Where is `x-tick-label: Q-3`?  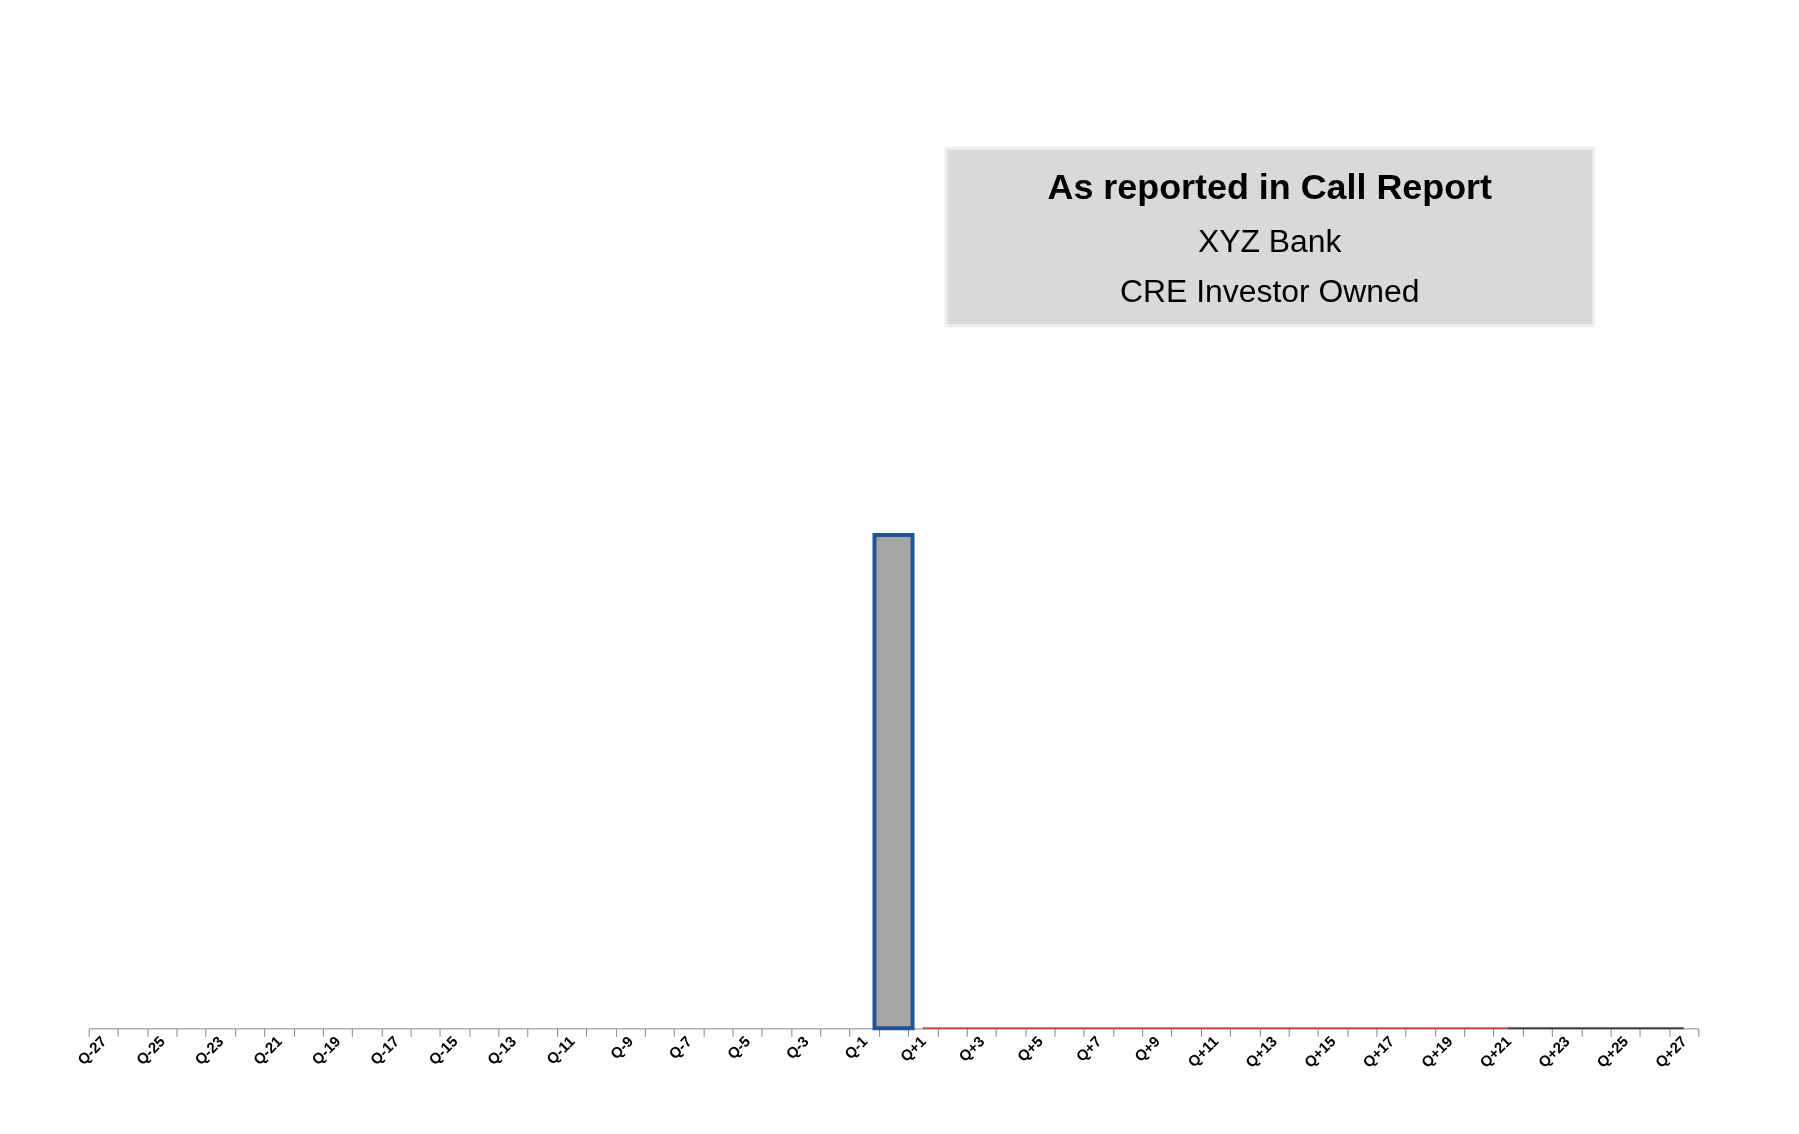
x-tick-label: Q-3 is located at coordinates (797, 1047).